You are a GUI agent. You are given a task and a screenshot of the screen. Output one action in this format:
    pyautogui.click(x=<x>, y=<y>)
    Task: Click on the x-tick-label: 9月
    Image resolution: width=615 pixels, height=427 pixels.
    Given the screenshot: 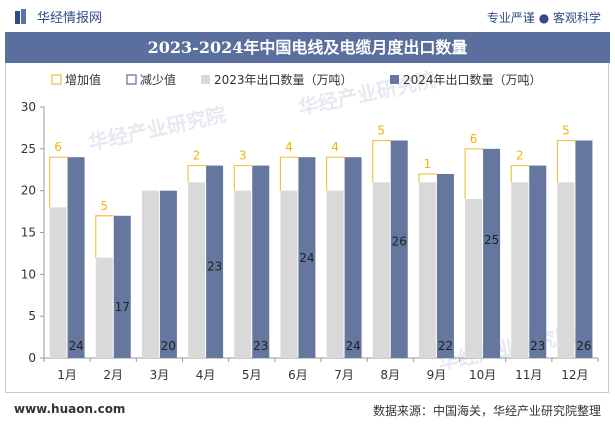 What is the action you would take?
    pyautogui.click(x=437, y=375)
    